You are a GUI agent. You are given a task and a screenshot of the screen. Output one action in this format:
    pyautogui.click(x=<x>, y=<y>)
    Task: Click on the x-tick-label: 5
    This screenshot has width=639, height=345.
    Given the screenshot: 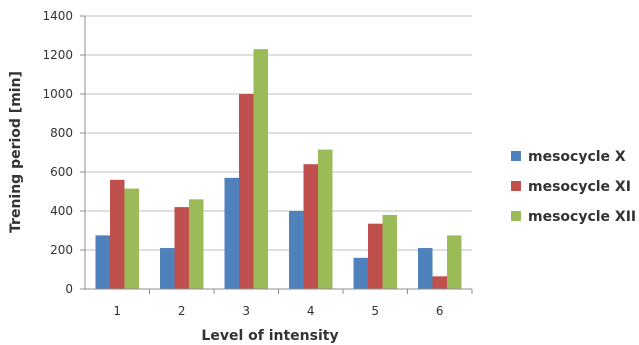 What is the action you would take?
    pyautogui.click(x=375, y=311)
    